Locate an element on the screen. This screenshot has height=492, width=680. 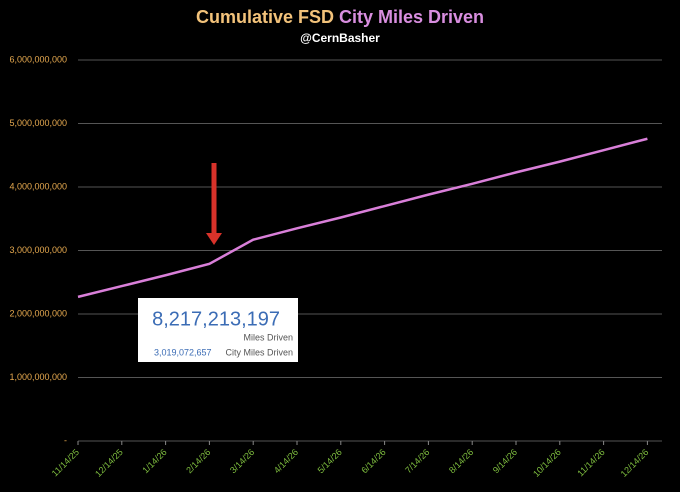
callout-city-label: City Miles Driven is located at coordinates (259, 352).